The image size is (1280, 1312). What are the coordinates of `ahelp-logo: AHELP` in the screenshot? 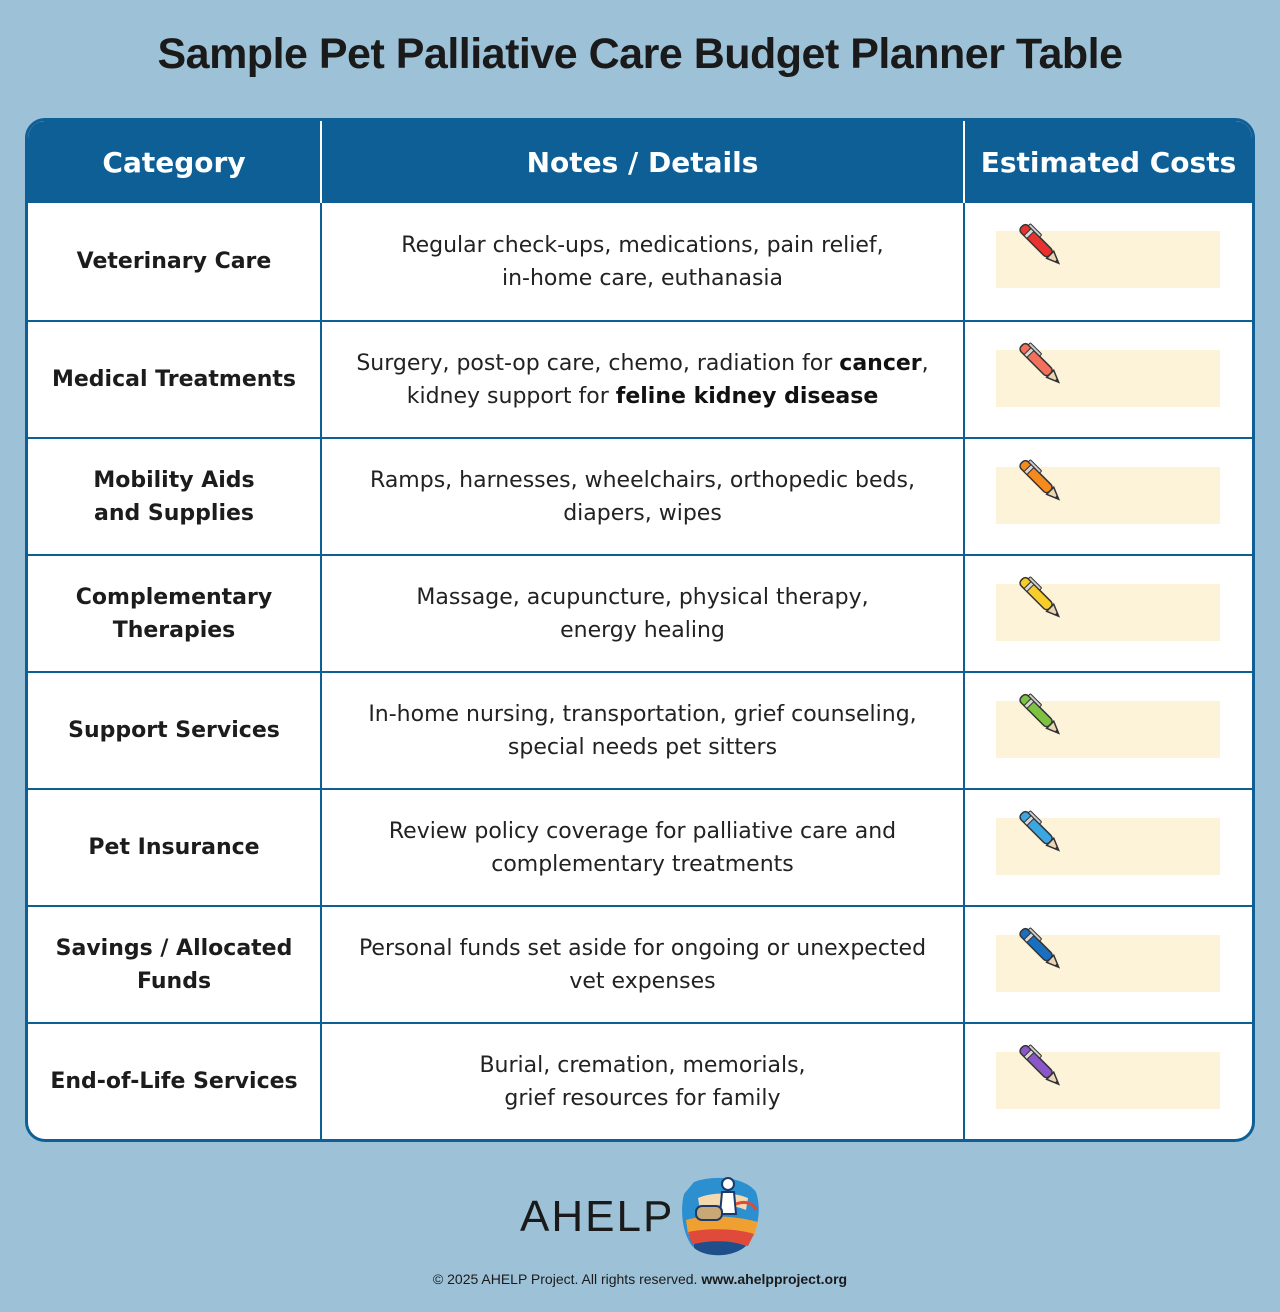 It's located at (645, 1215).